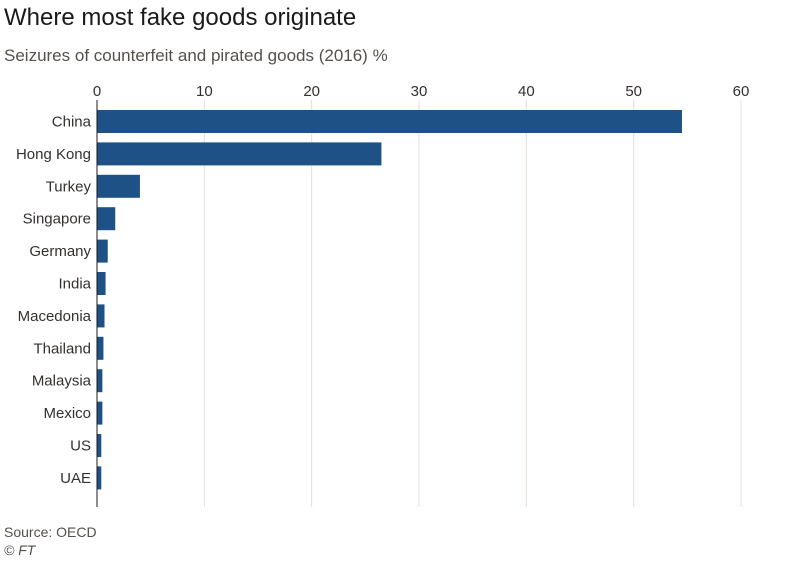 This screenshot has height=561, width=800. Describe the element at coordinates (97, 91) in the screenshot. I see `x-tick-label: 0` at that location.